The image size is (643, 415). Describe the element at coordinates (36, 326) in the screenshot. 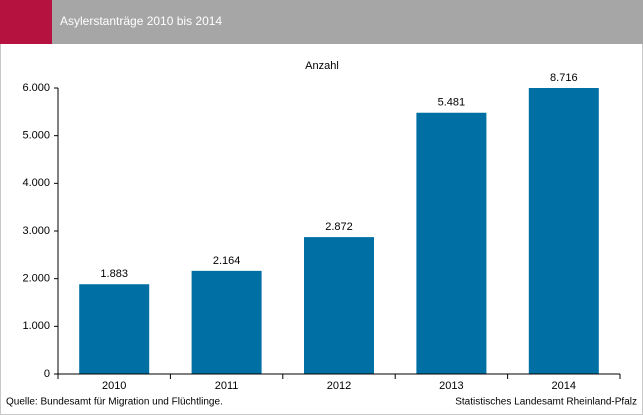

I see `y-tick-label: 1.000` at that location.